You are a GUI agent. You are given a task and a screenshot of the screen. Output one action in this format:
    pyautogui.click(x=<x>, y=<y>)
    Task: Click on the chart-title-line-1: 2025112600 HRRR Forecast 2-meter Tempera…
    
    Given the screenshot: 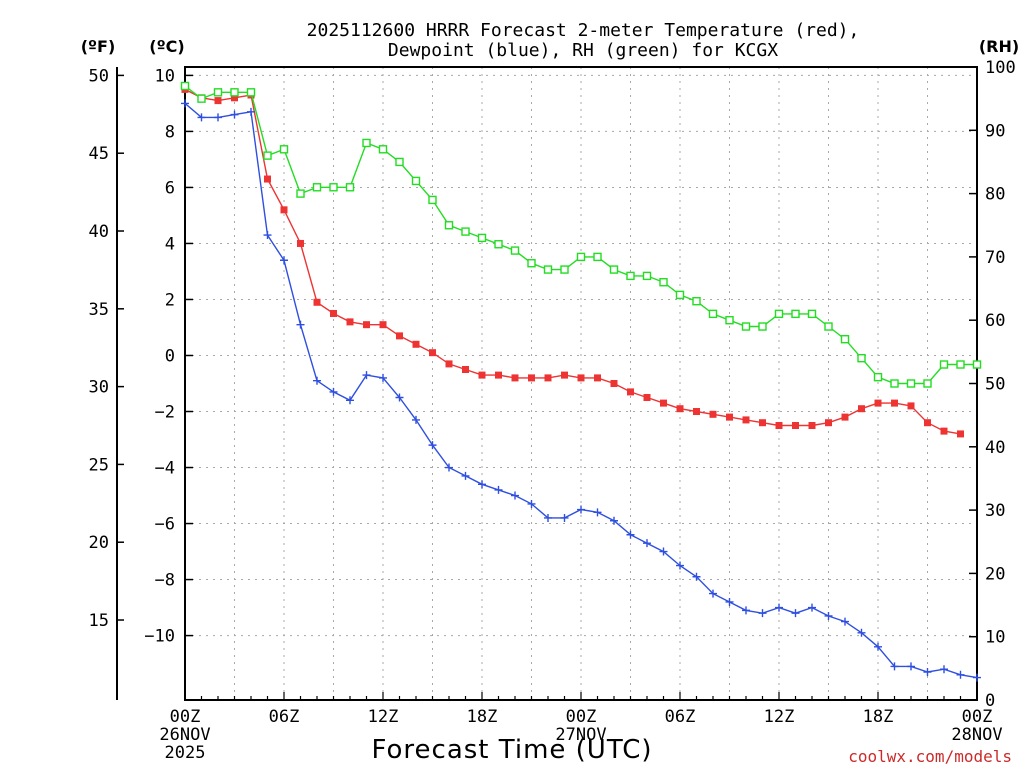 What is the action you would take?
    pyautogui.click(x=583, y=30)
    